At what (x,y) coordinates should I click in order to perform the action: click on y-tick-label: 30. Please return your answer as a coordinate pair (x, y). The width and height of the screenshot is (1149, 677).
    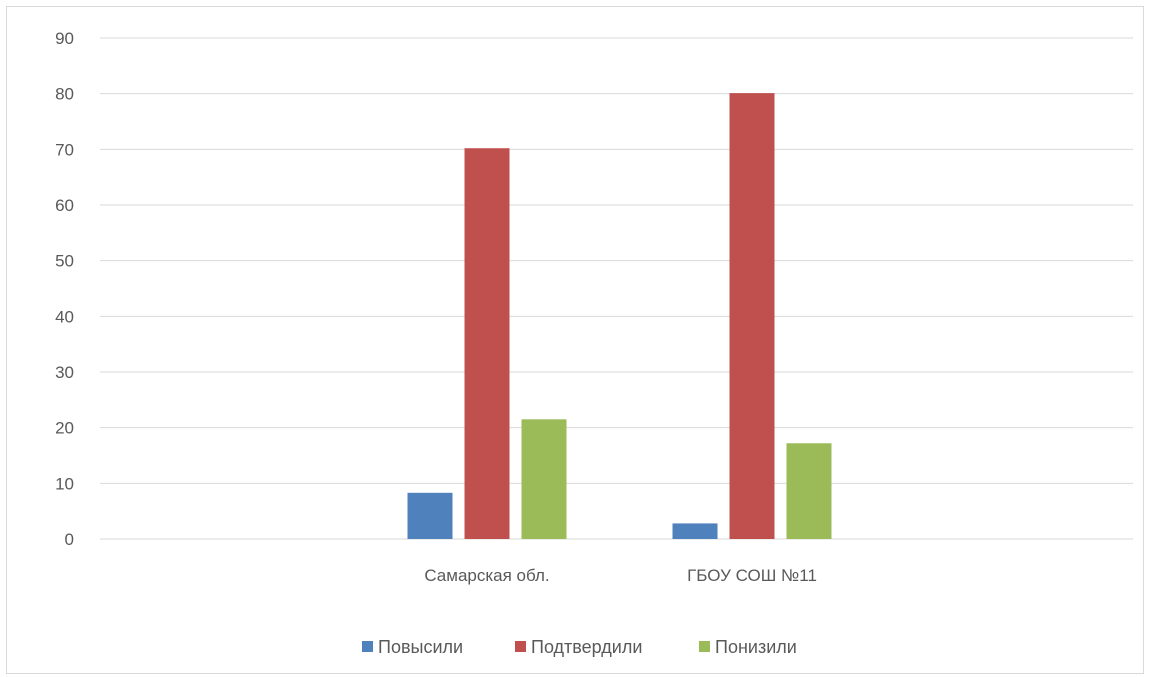
    Looking at the image, I should click on (64, 372).